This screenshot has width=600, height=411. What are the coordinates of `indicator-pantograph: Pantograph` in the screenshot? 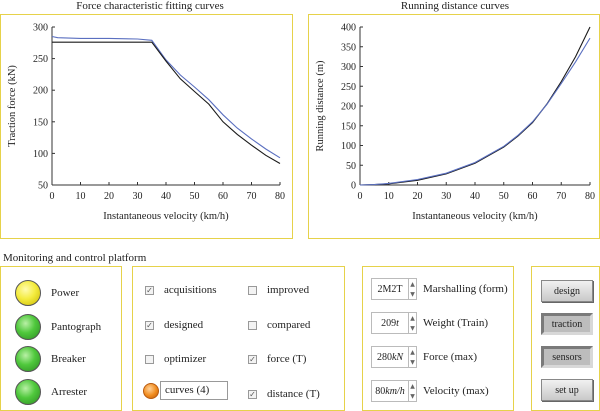 It's located at (58, 327).